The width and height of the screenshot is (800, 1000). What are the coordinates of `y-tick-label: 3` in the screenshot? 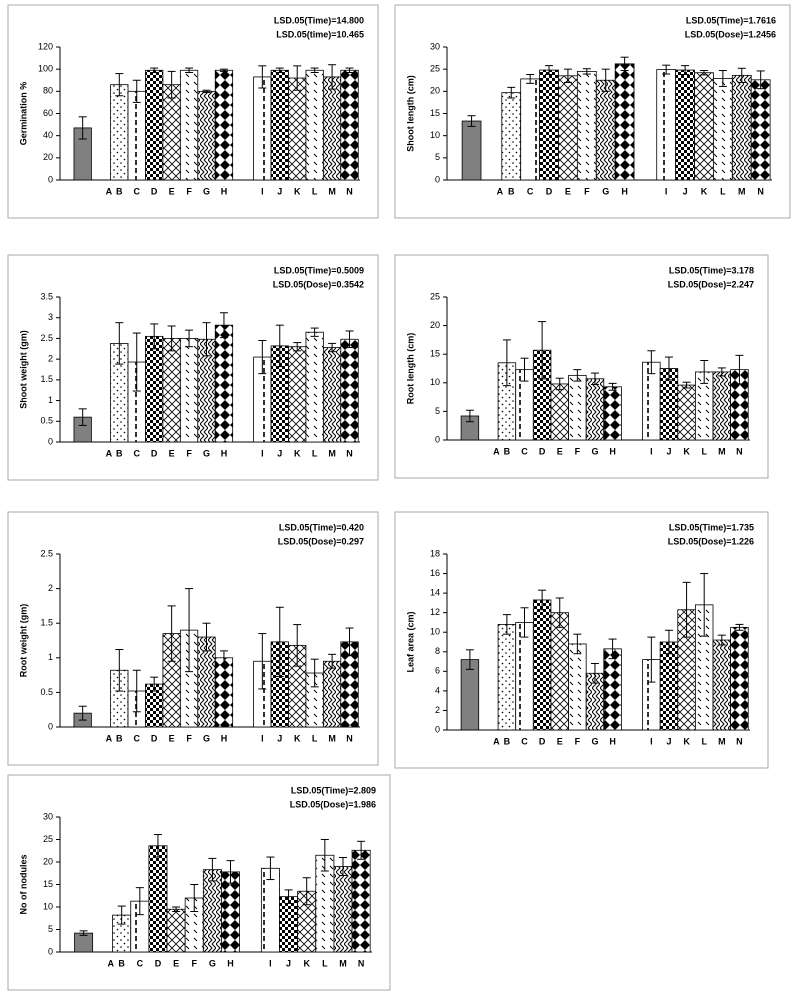 It's located at (50, 317).